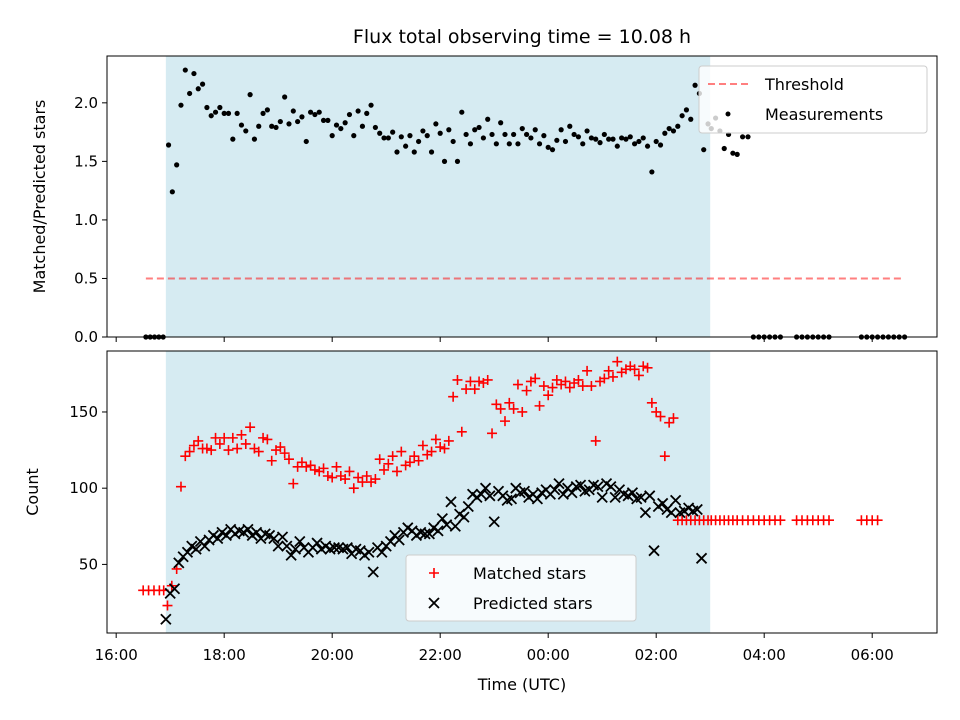 This screenshot has height=720, width=960. Describe the element at coordinates (83, 488) in the screenshot. I see `count-ytick-label: 100` at that location.